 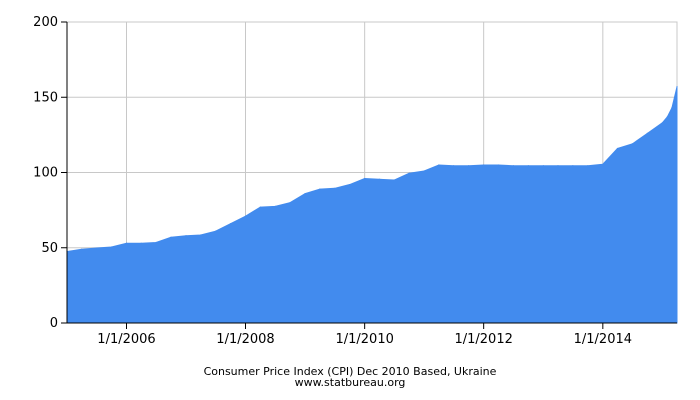 What do you see at coordinates (350, 382) in the screenshot?
I see `chart-subtitle: www.statbureau.org` at bounding box center [350, 382].